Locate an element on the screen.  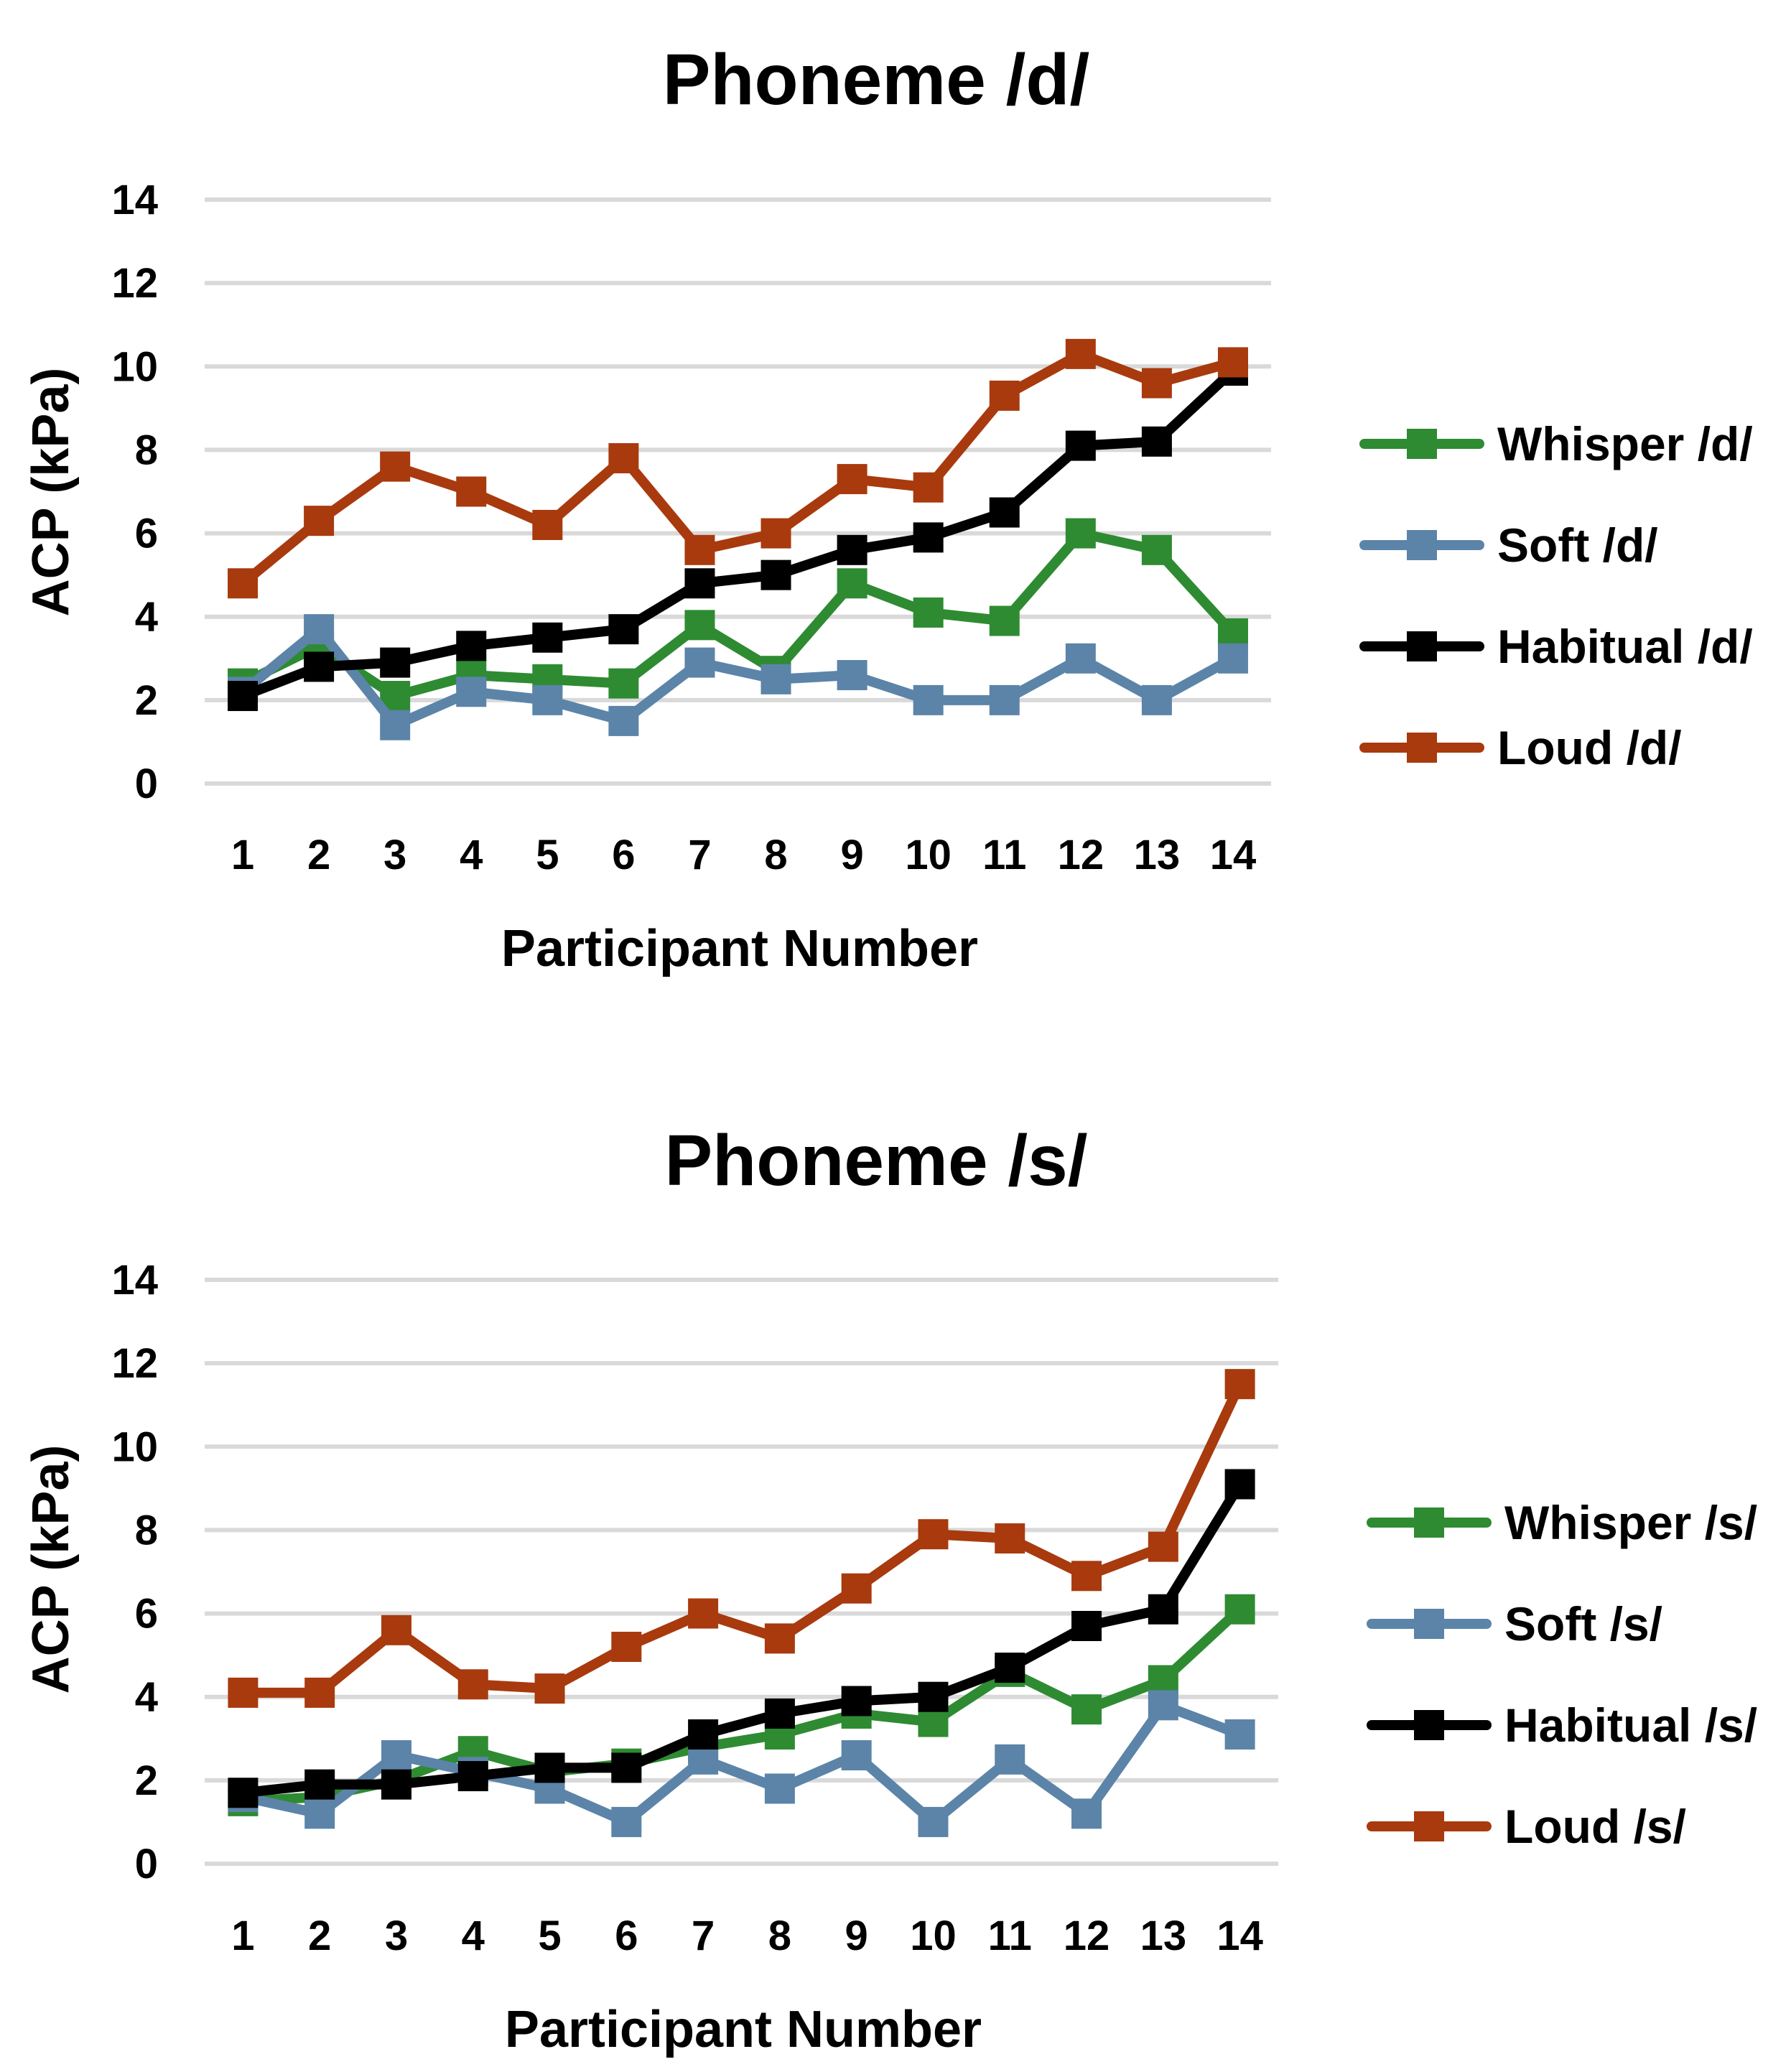
x-tick-label: 4 is located at coordinates (473, 1936).